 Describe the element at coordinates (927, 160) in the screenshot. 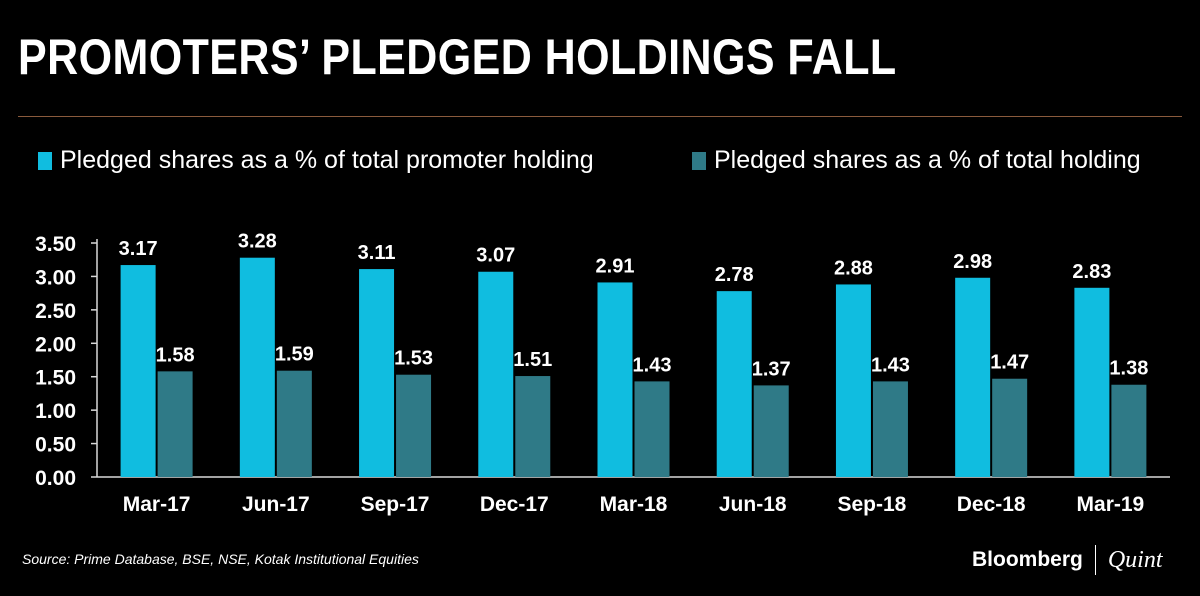

I see `legend-label-series-2: Pledged shares as a % of total holding` at that location.